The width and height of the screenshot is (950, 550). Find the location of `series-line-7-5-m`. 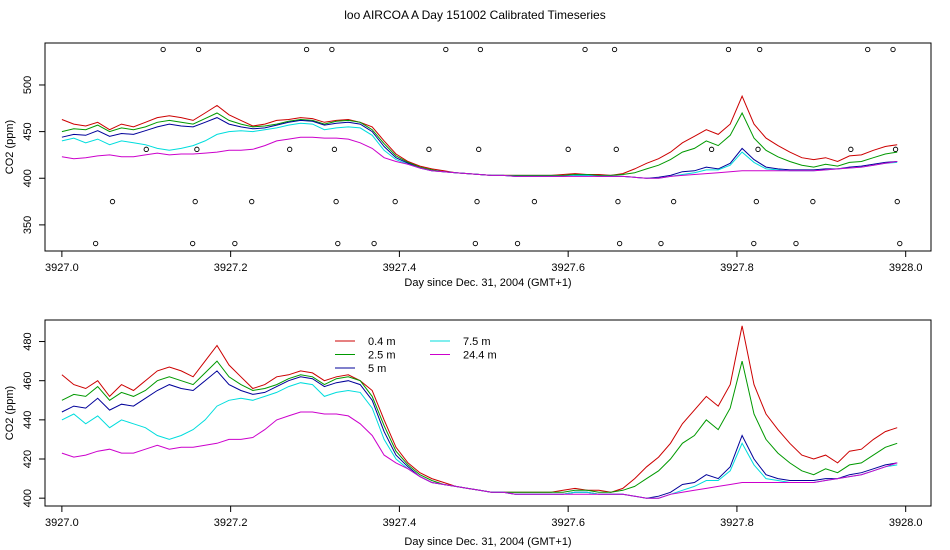

series-line-7-5-m is located at coordinates (479, 150).